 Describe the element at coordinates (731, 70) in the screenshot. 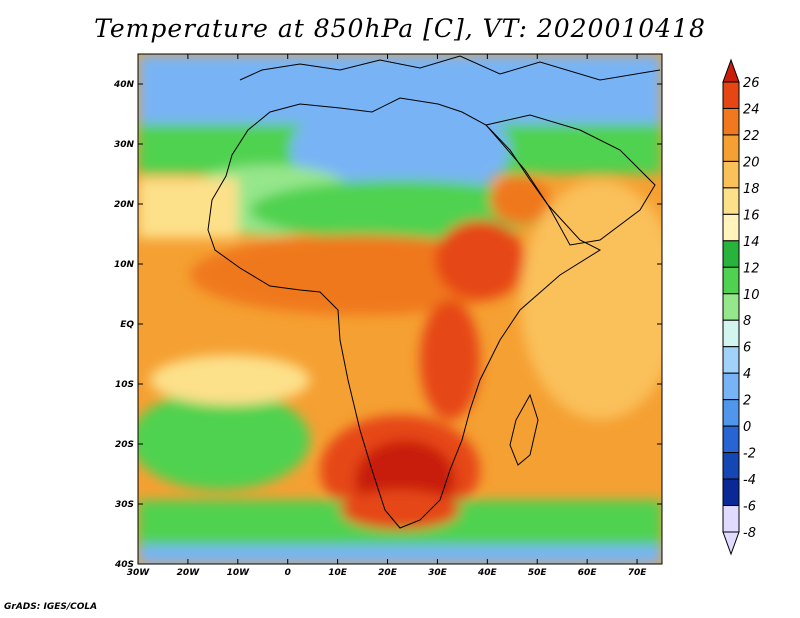

I see `colorbar-top-arrow` at that location.